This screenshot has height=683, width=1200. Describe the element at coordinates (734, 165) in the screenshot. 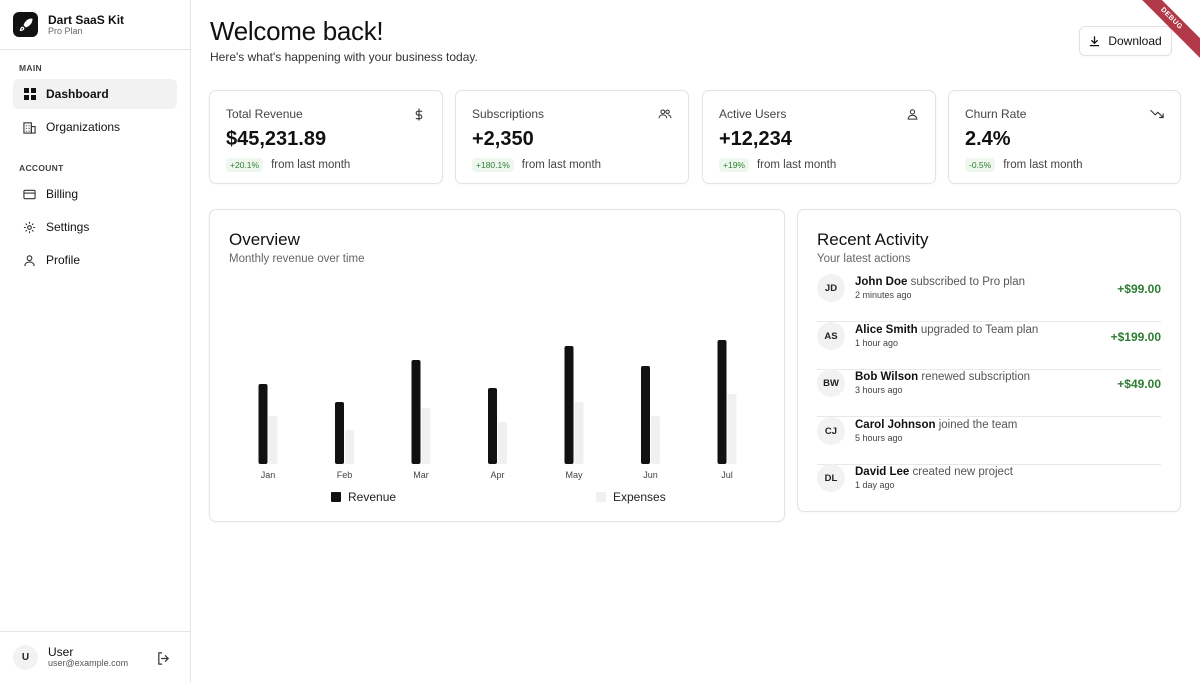

I see `change-badge: +19%` at that location.